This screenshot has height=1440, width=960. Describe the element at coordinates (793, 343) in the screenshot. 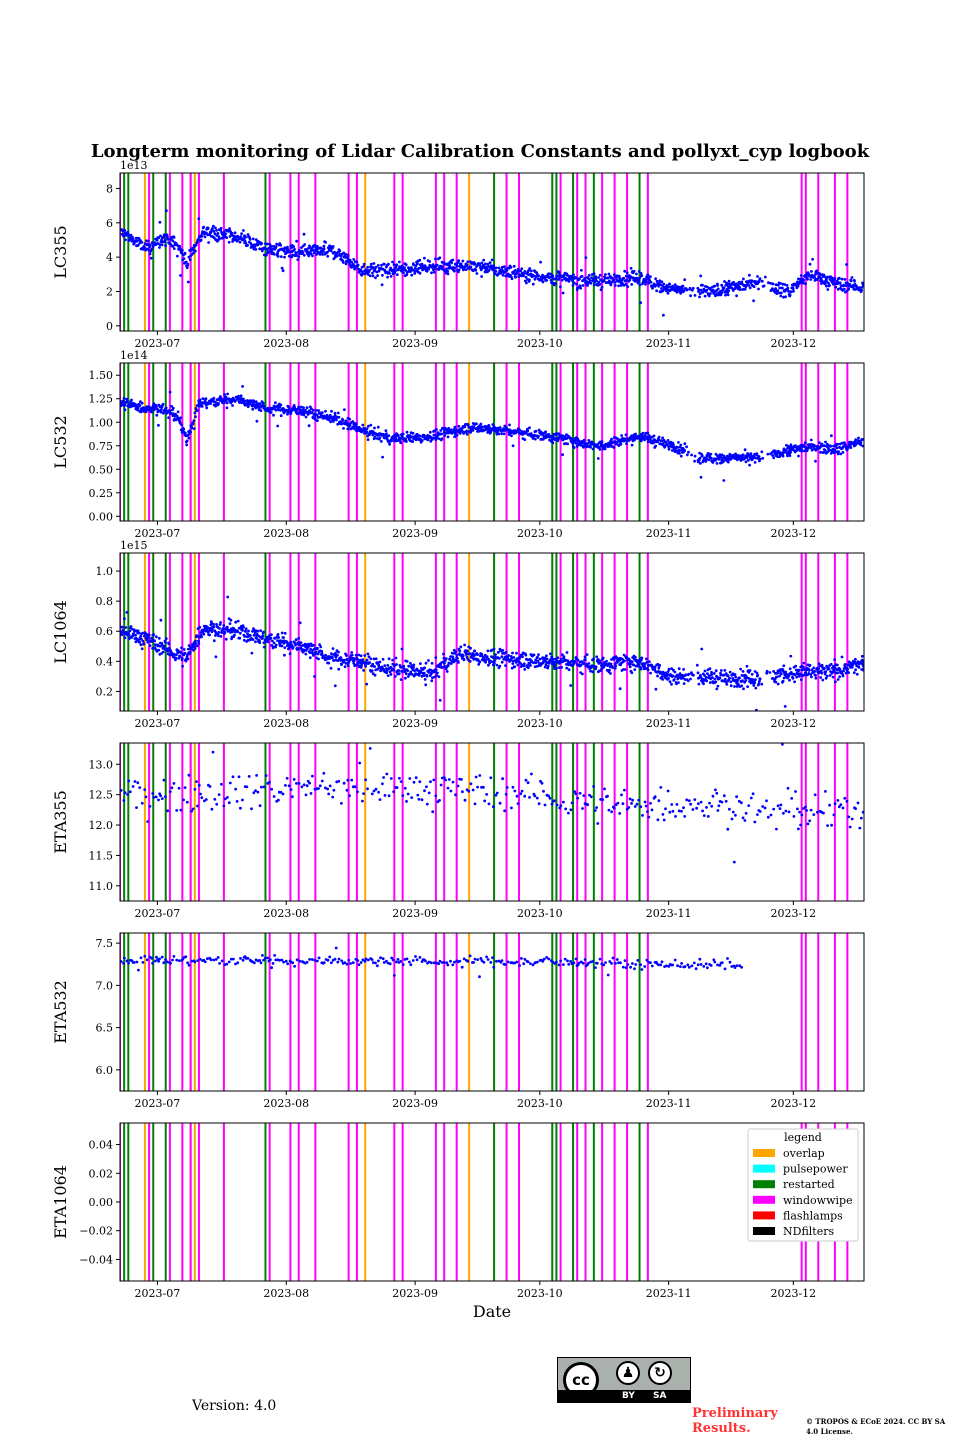

I see `x-tick-label: 2023-12` at that location.